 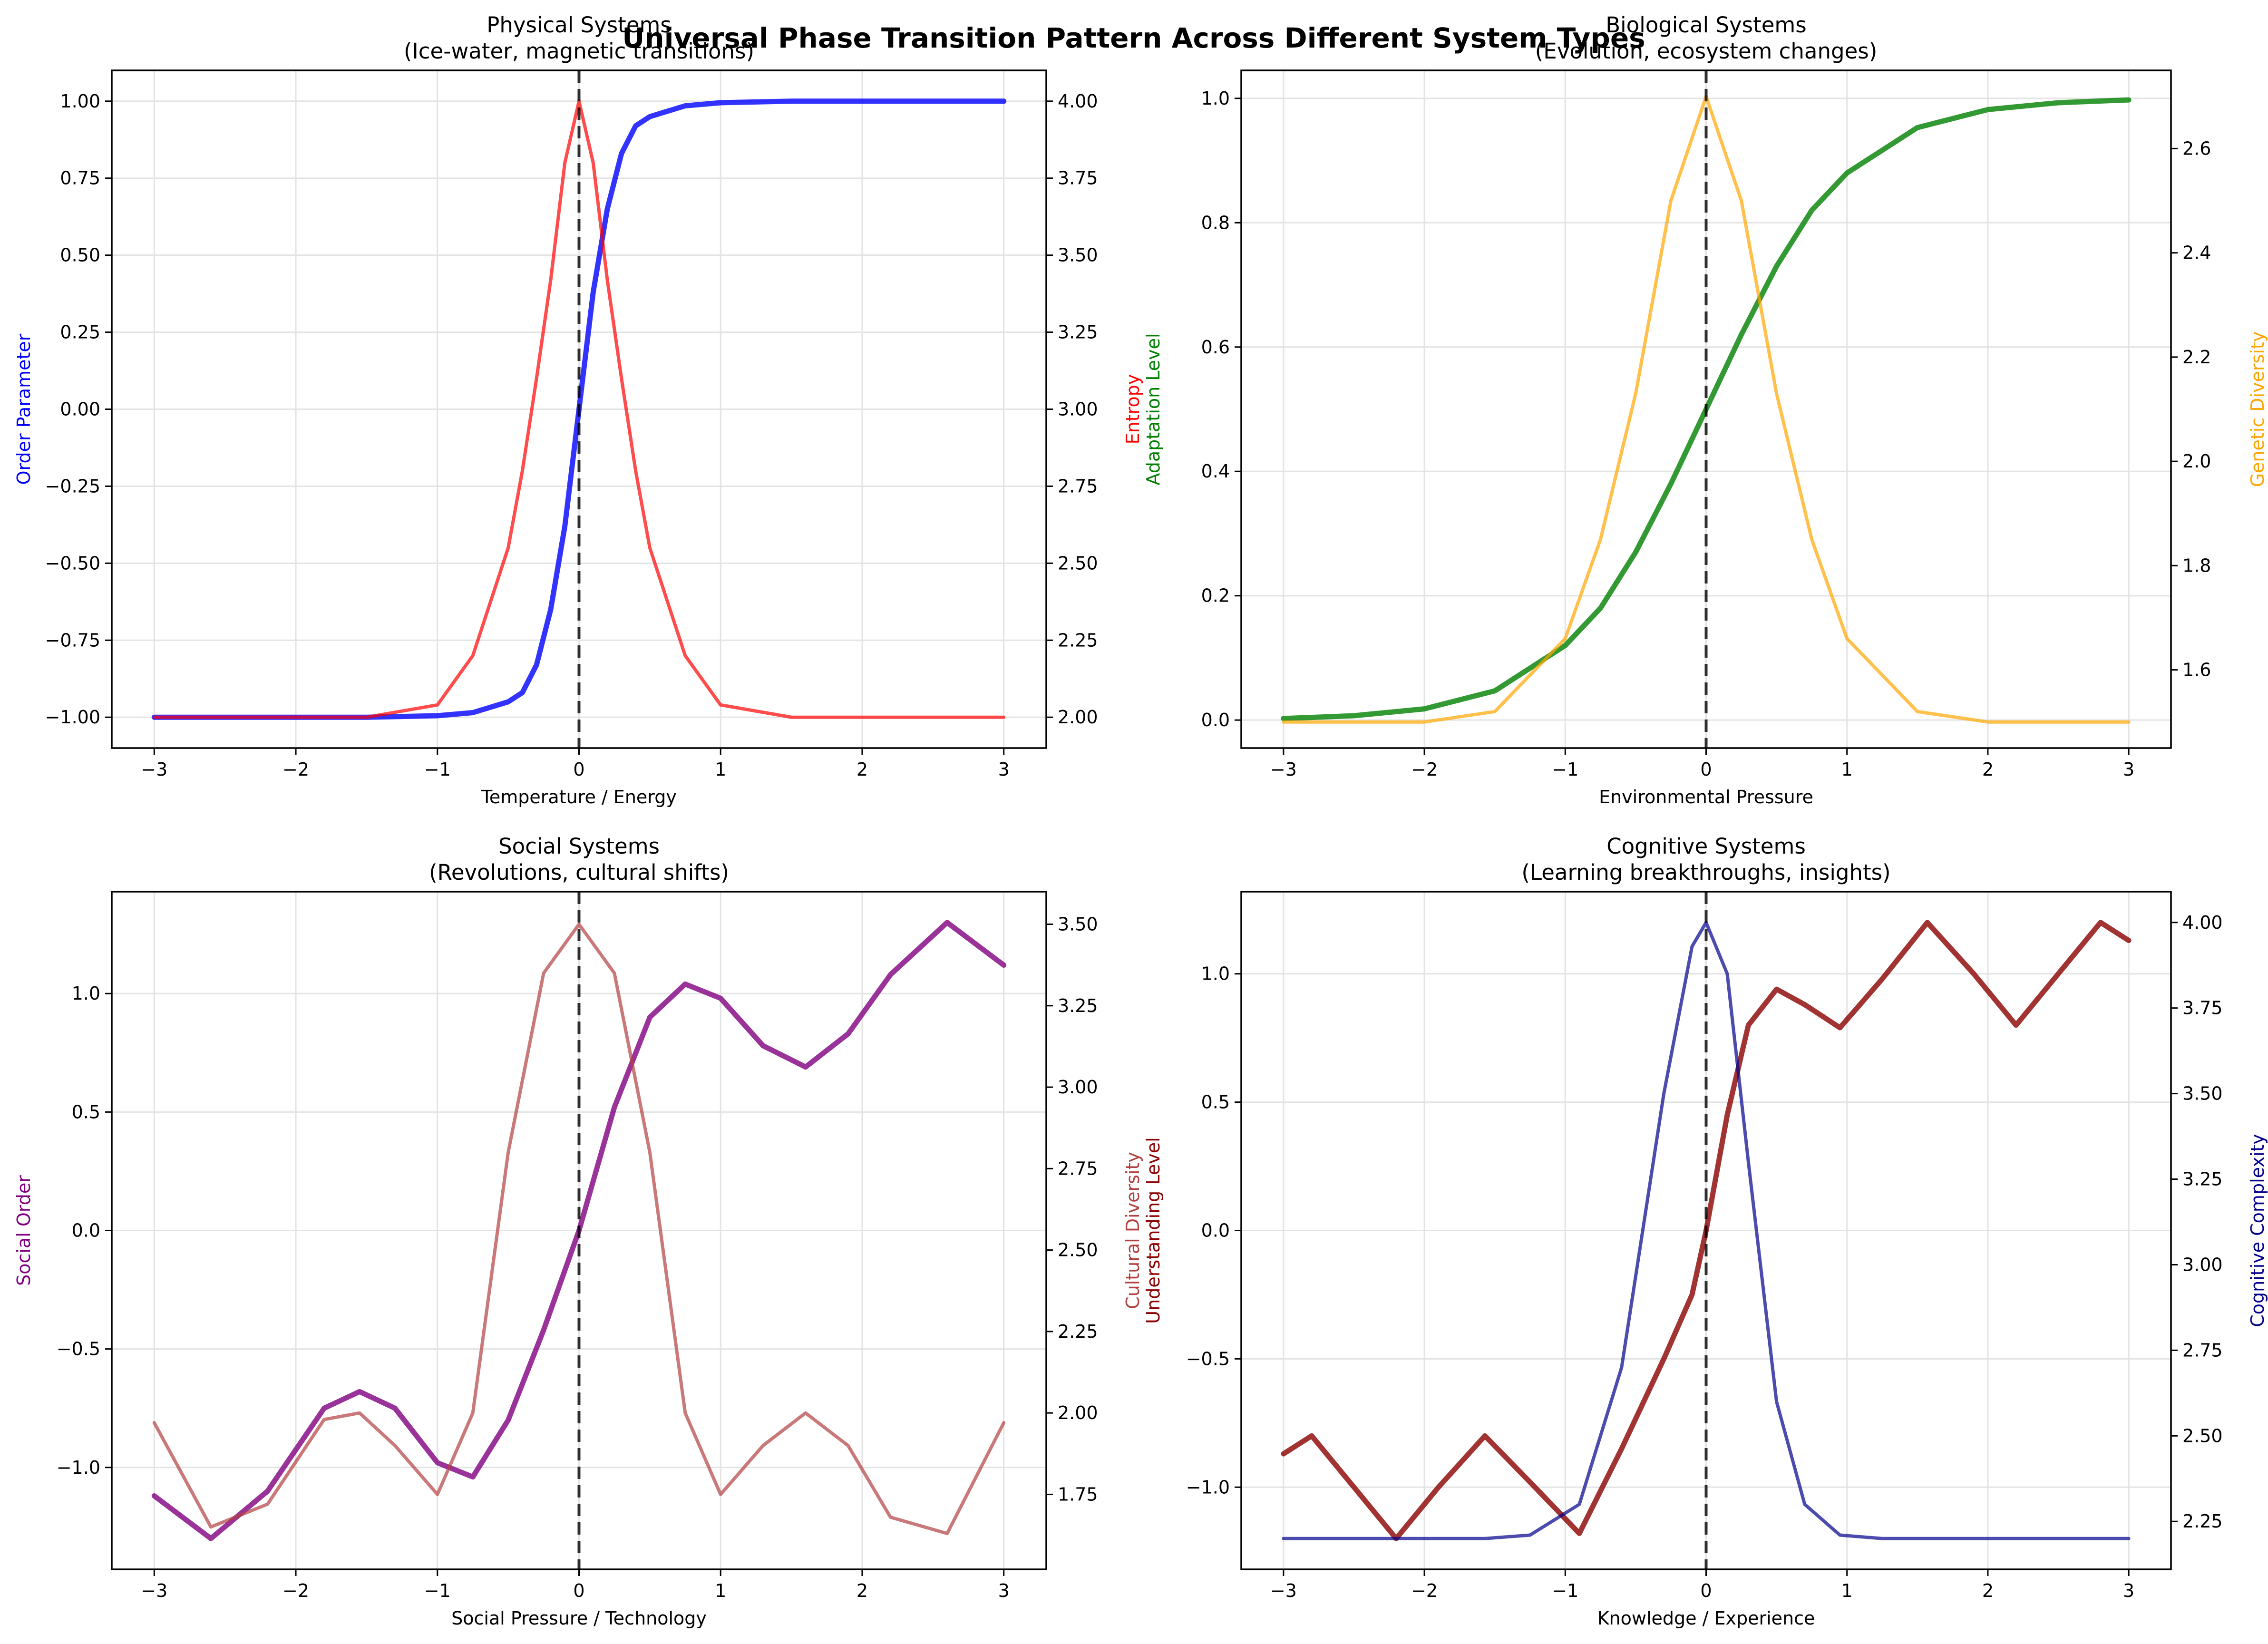 I want to click on x-axis-label: Social Pressure / Technology, so click(x=579, y=1618).